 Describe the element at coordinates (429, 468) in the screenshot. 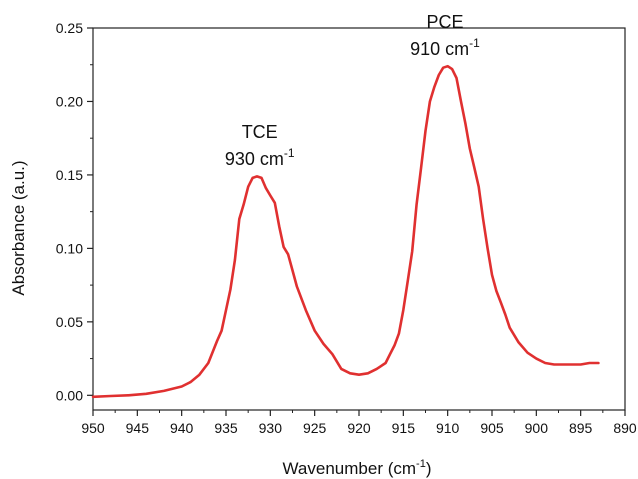

I see `x-axis-title-end: )` at that location.